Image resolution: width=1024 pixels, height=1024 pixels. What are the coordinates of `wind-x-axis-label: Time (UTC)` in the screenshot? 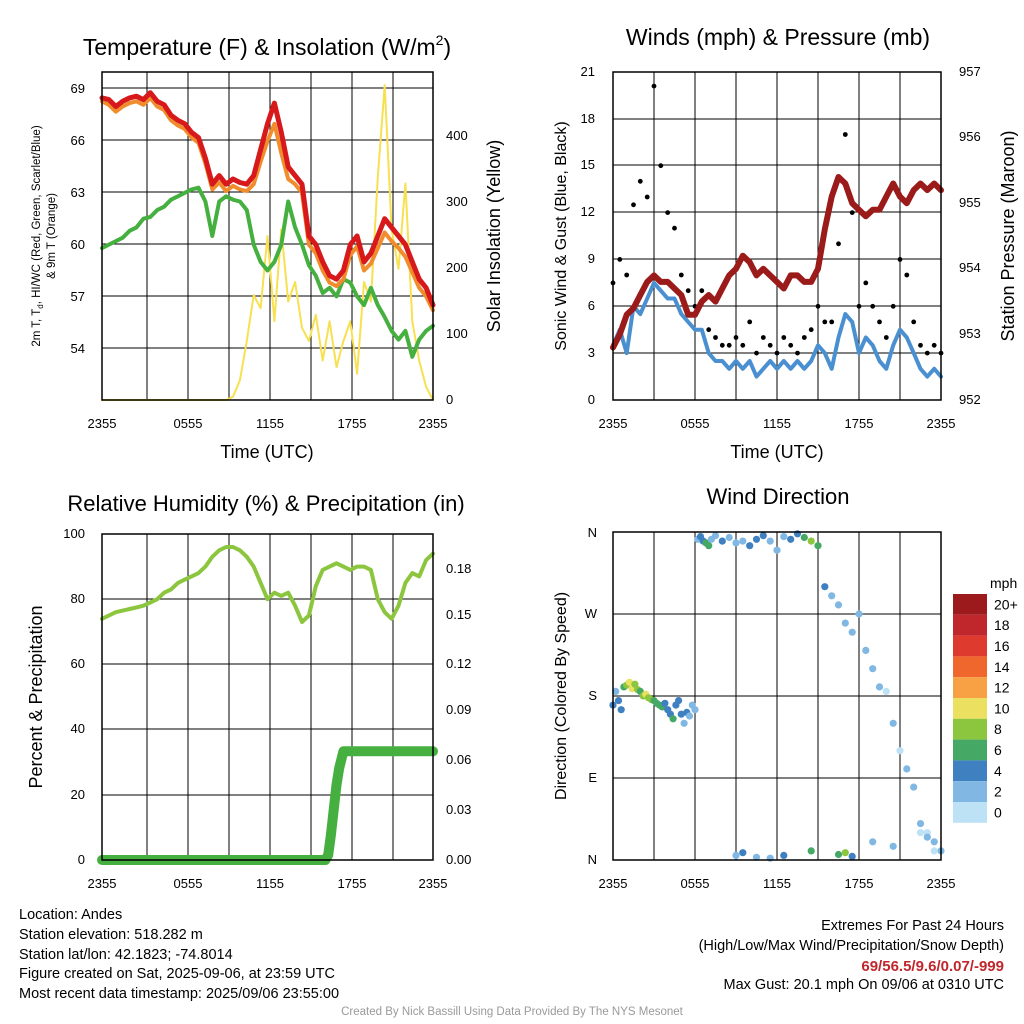 It's located at (776, 452).